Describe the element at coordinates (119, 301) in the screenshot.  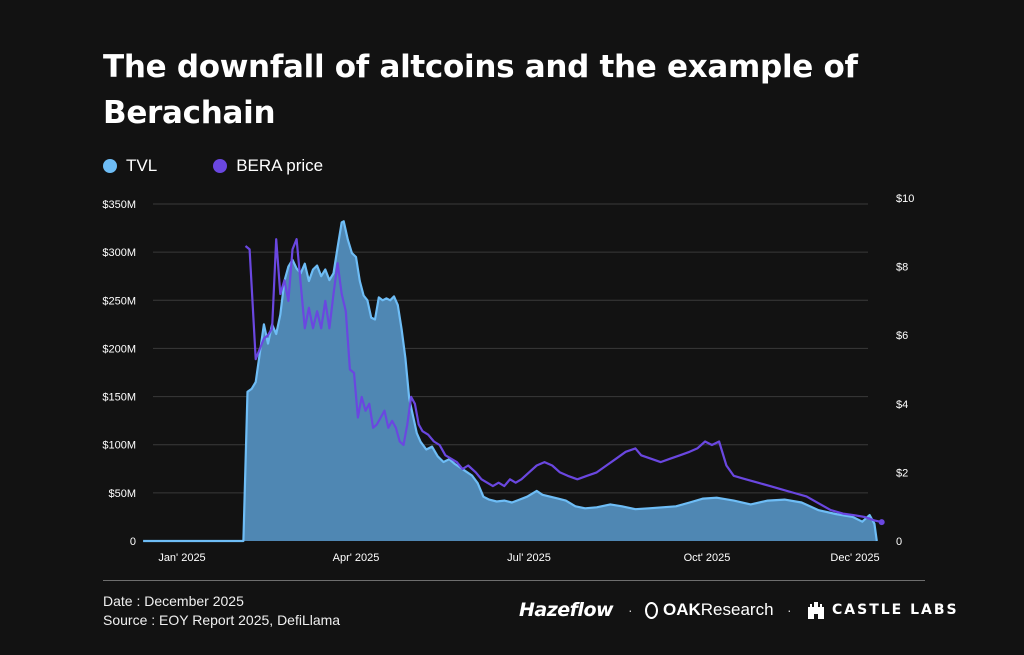
I see `y-left-tick-label: $250M` at that location.